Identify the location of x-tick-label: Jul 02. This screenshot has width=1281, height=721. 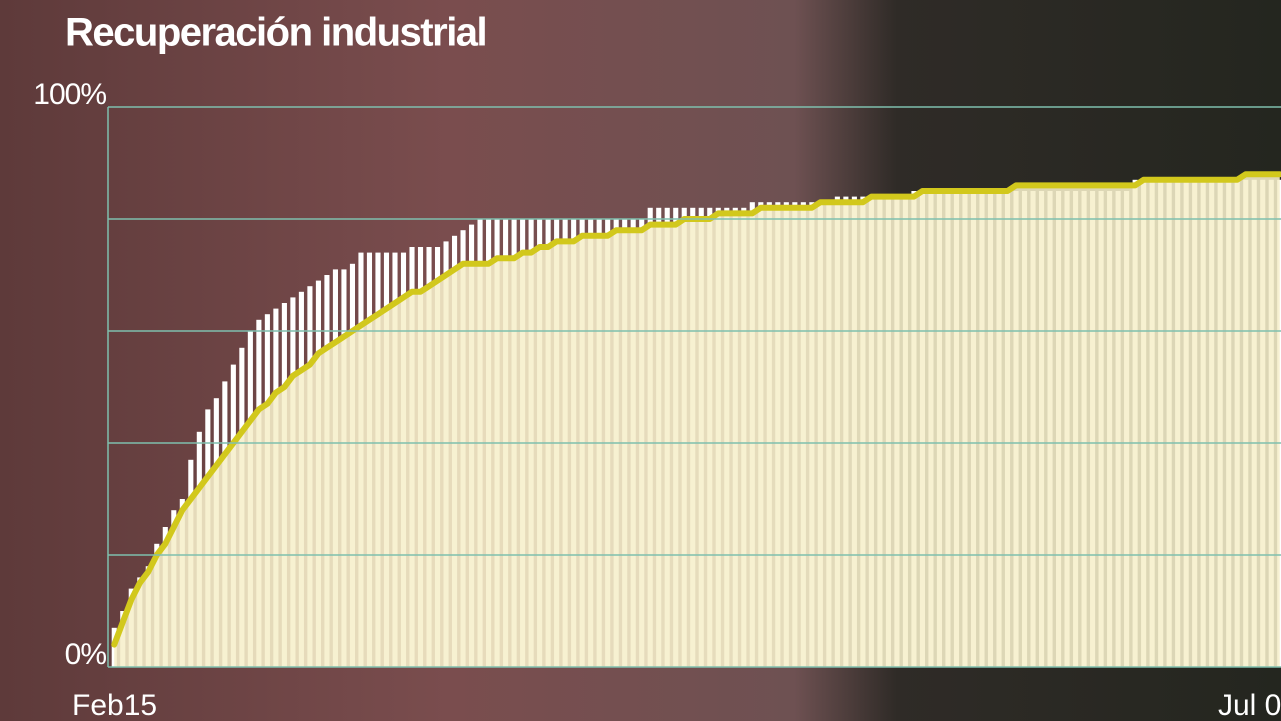
(1249, 705).